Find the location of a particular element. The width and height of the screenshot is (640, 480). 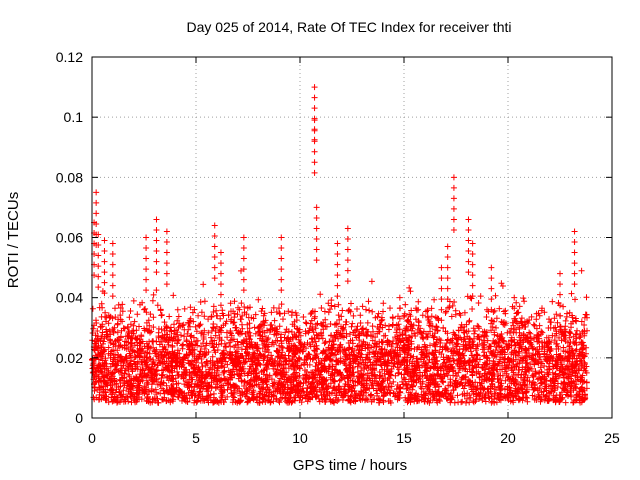

x-axis-title: GPS time / hours is located at coordinates (350, 465).